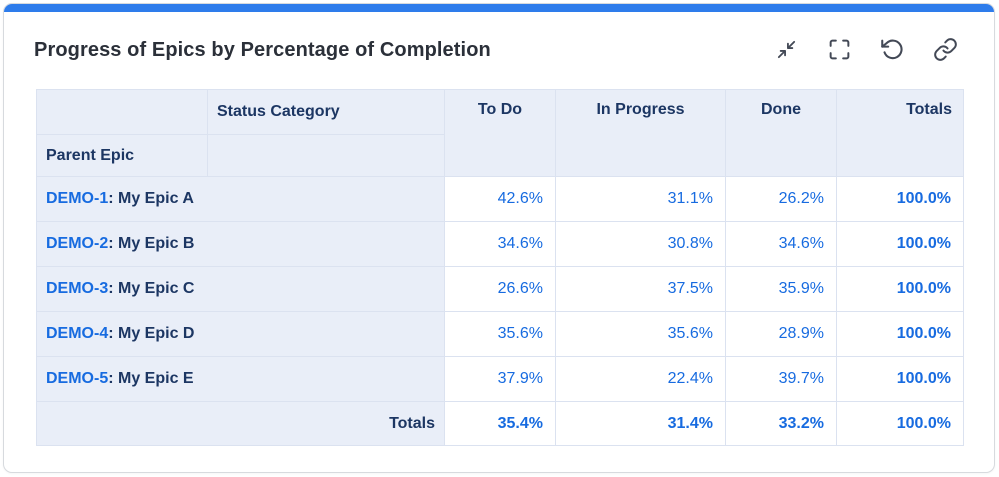 The image size is (999, 477). Describe the element at coordinates (151, 243) in the screenshot. I see `epic-name-suffix: : My Epic B` at that location.